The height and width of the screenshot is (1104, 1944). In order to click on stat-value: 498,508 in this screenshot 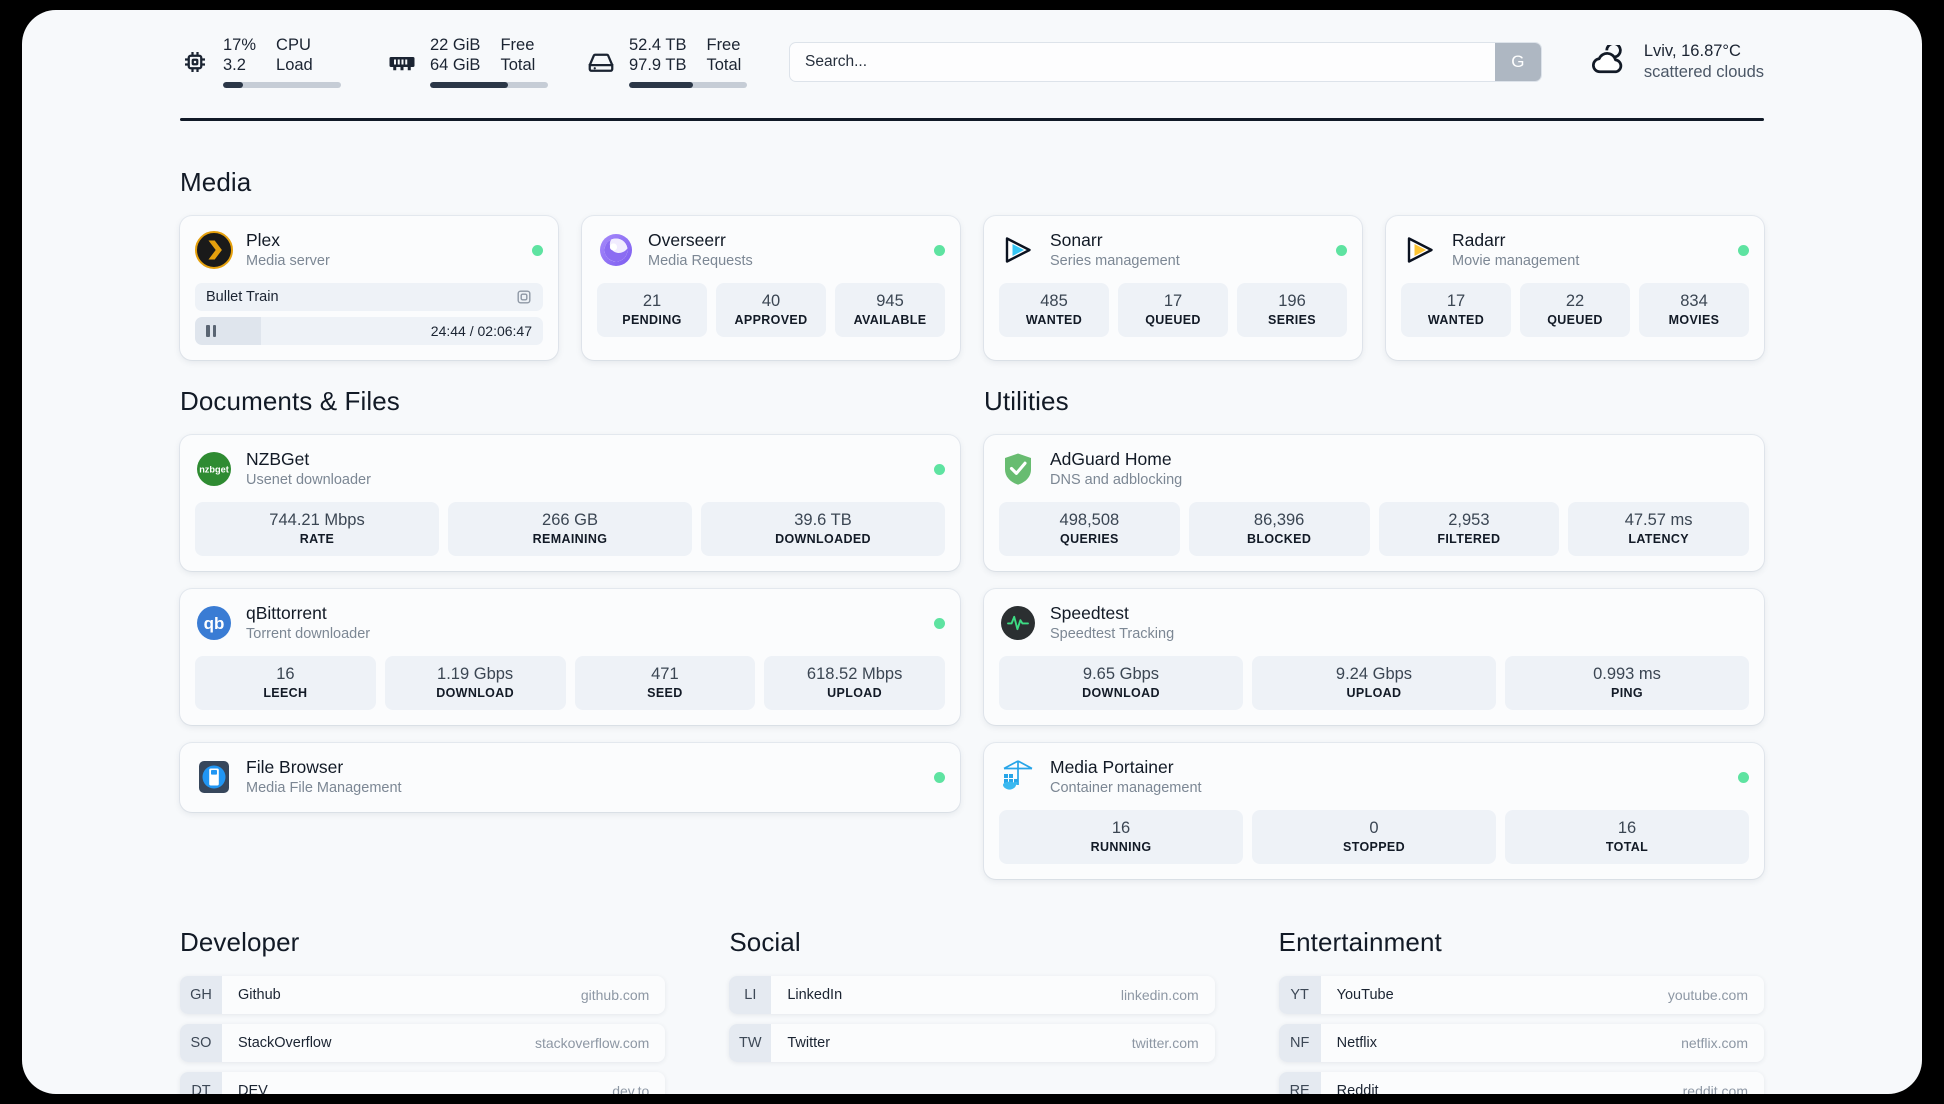, I will do `click(1089, 520)`.